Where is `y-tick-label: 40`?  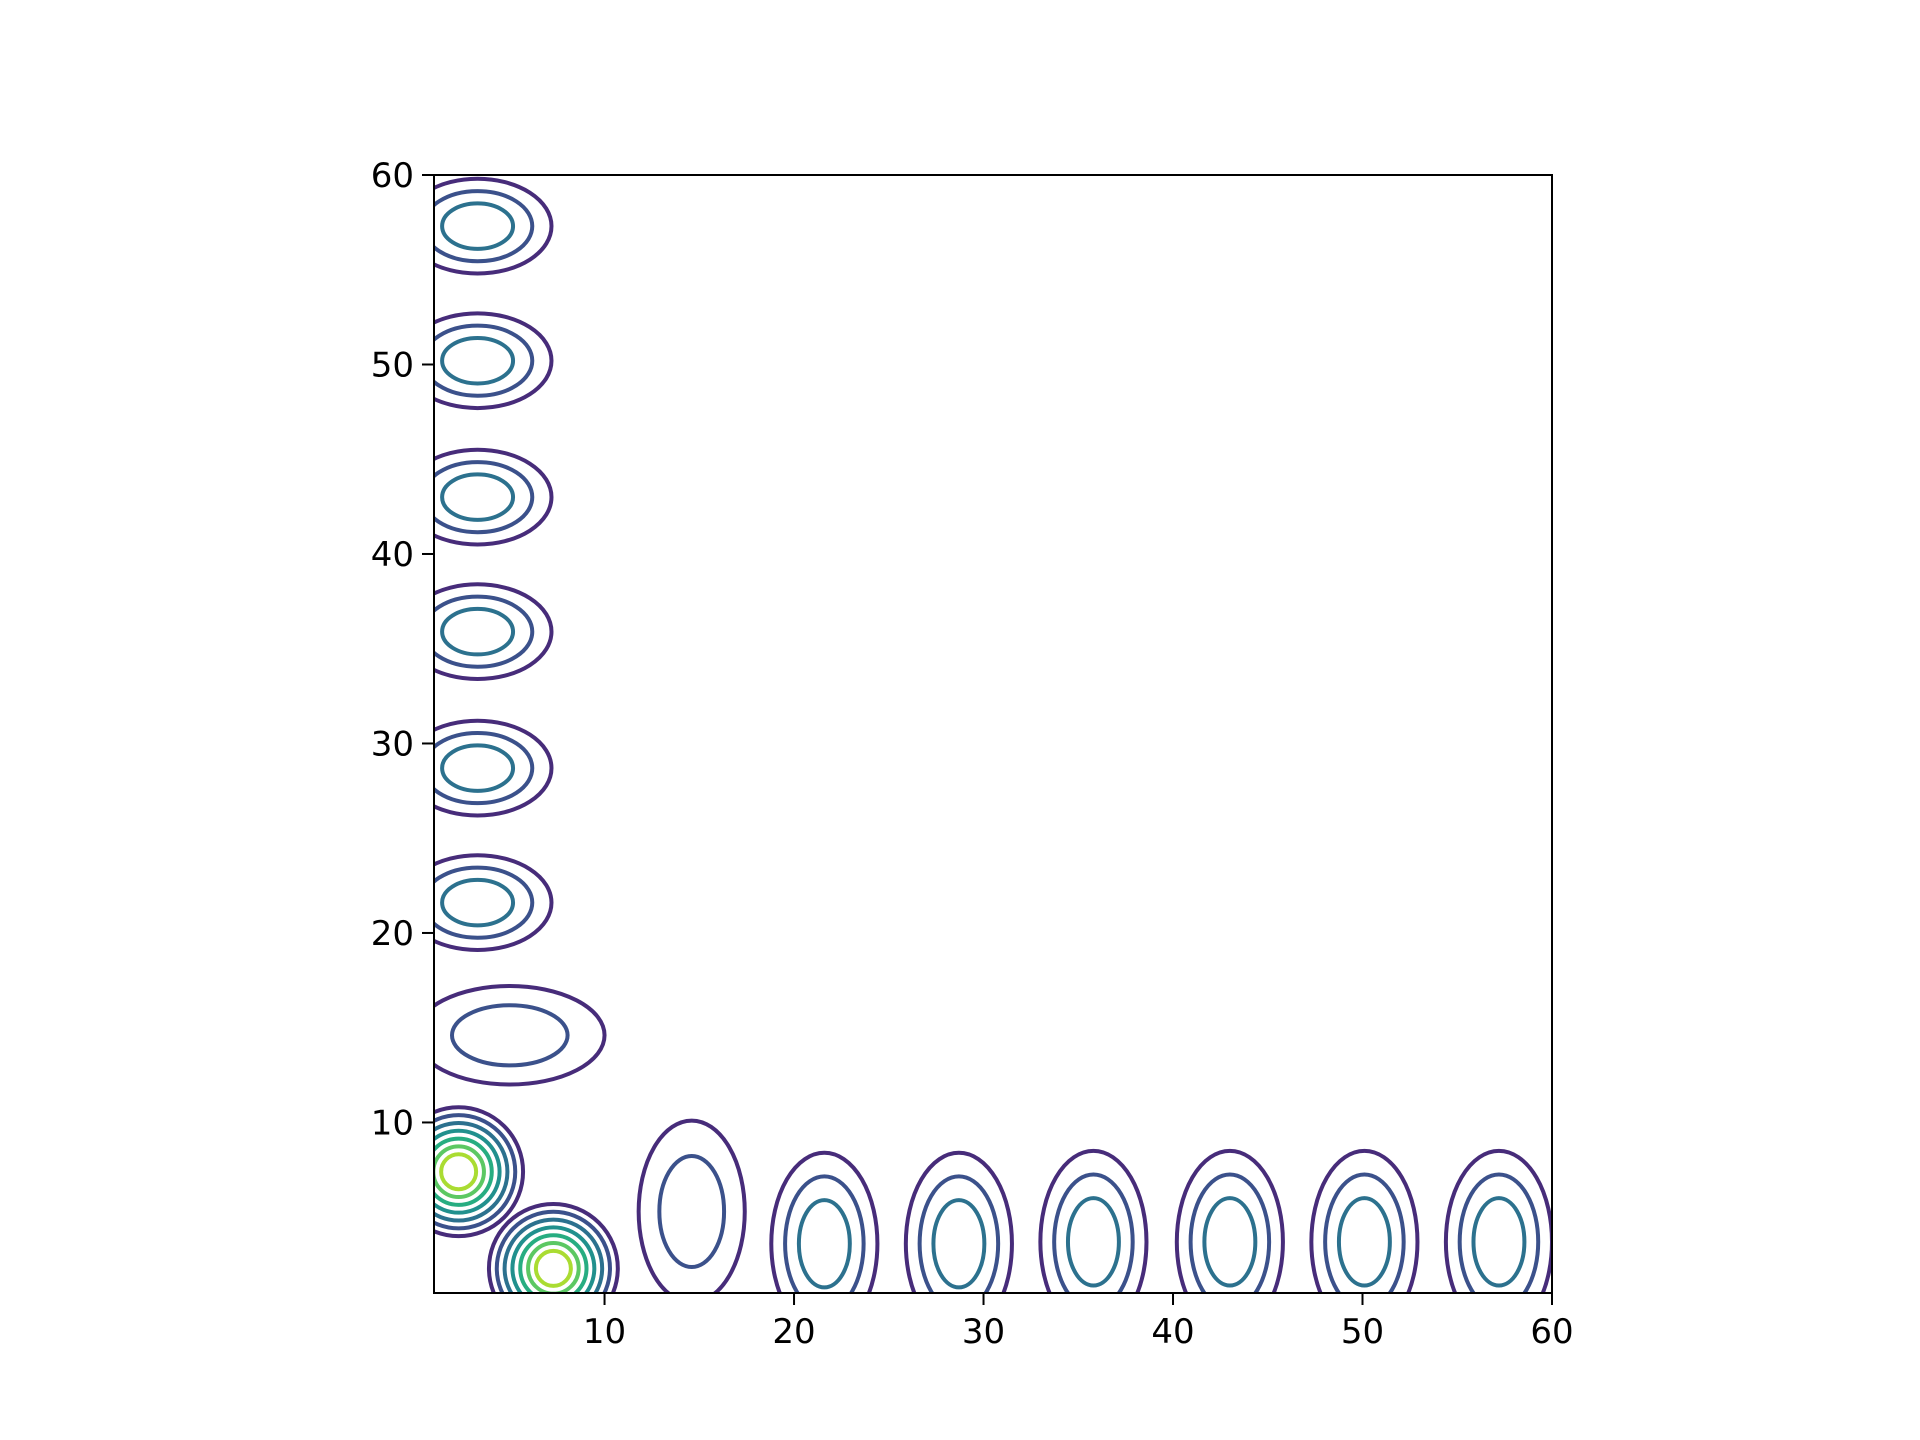 y-tick-label: 40 is located at coordinates (392, 555).